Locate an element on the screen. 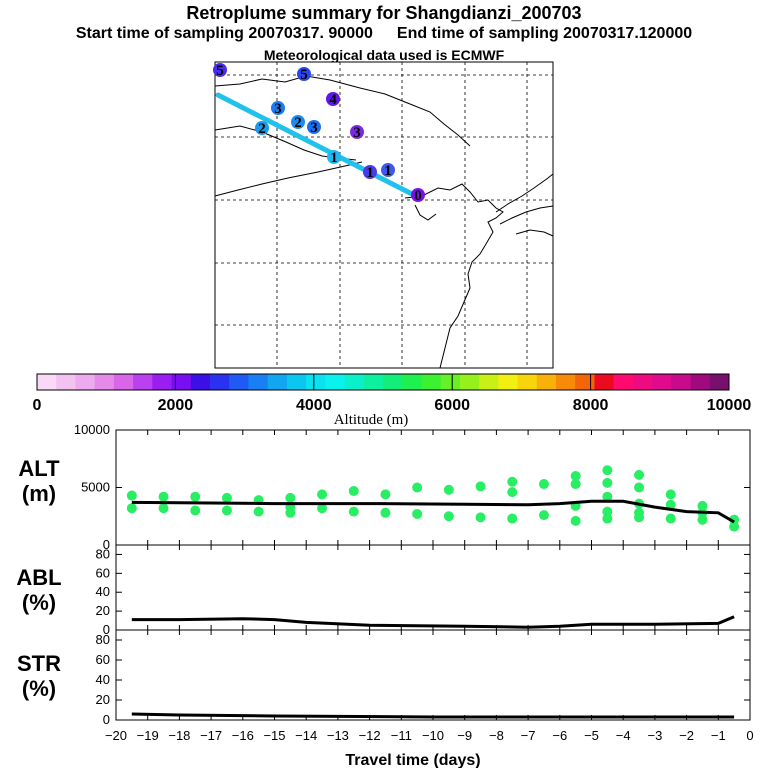 This screenshot has height=768, width=768. str-panel-title: STR (%) is located at coordinates (39, 676).